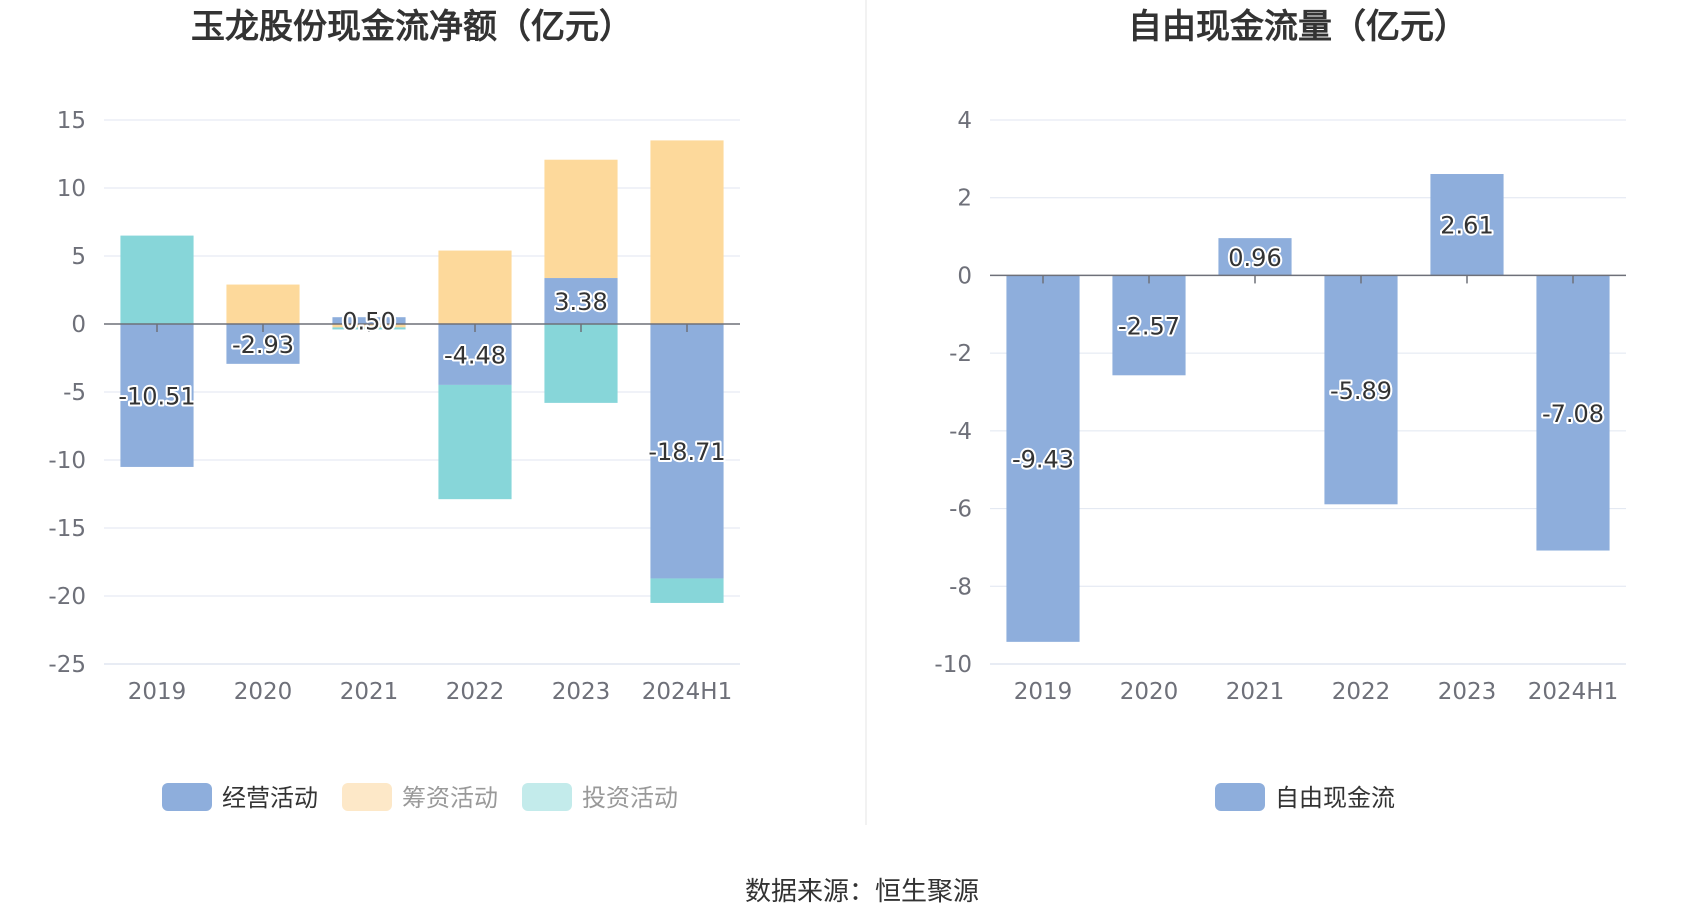 The image size is (1700, 918). Describe the element at coordinates (960, 354) in the screenshot. I see `y-tick-label-1--2: -2` at that location.